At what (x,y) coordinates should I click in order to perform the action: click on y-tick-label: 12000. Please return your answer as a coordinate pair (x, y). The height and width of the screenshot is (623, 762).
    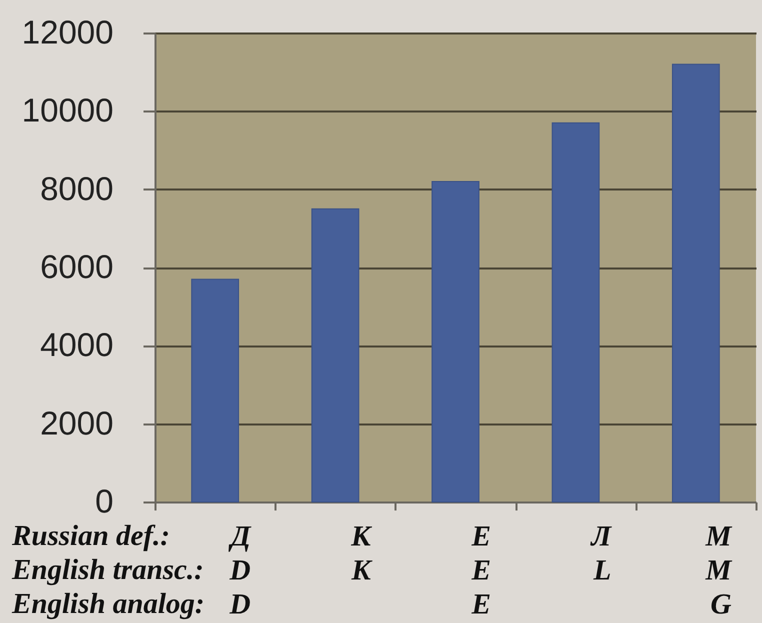
    Looking at the image, I should click on (68, 32).